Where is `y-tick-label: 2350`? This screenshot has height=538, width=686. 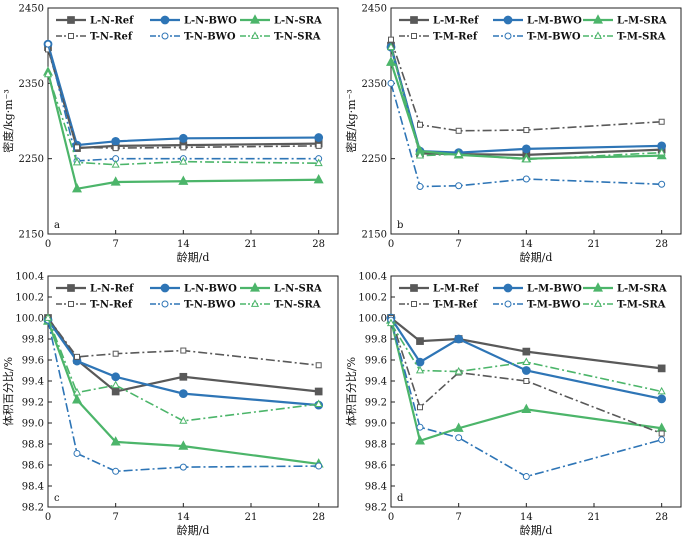
y-tick-label: 2350 is located at coordinates (31, 84).